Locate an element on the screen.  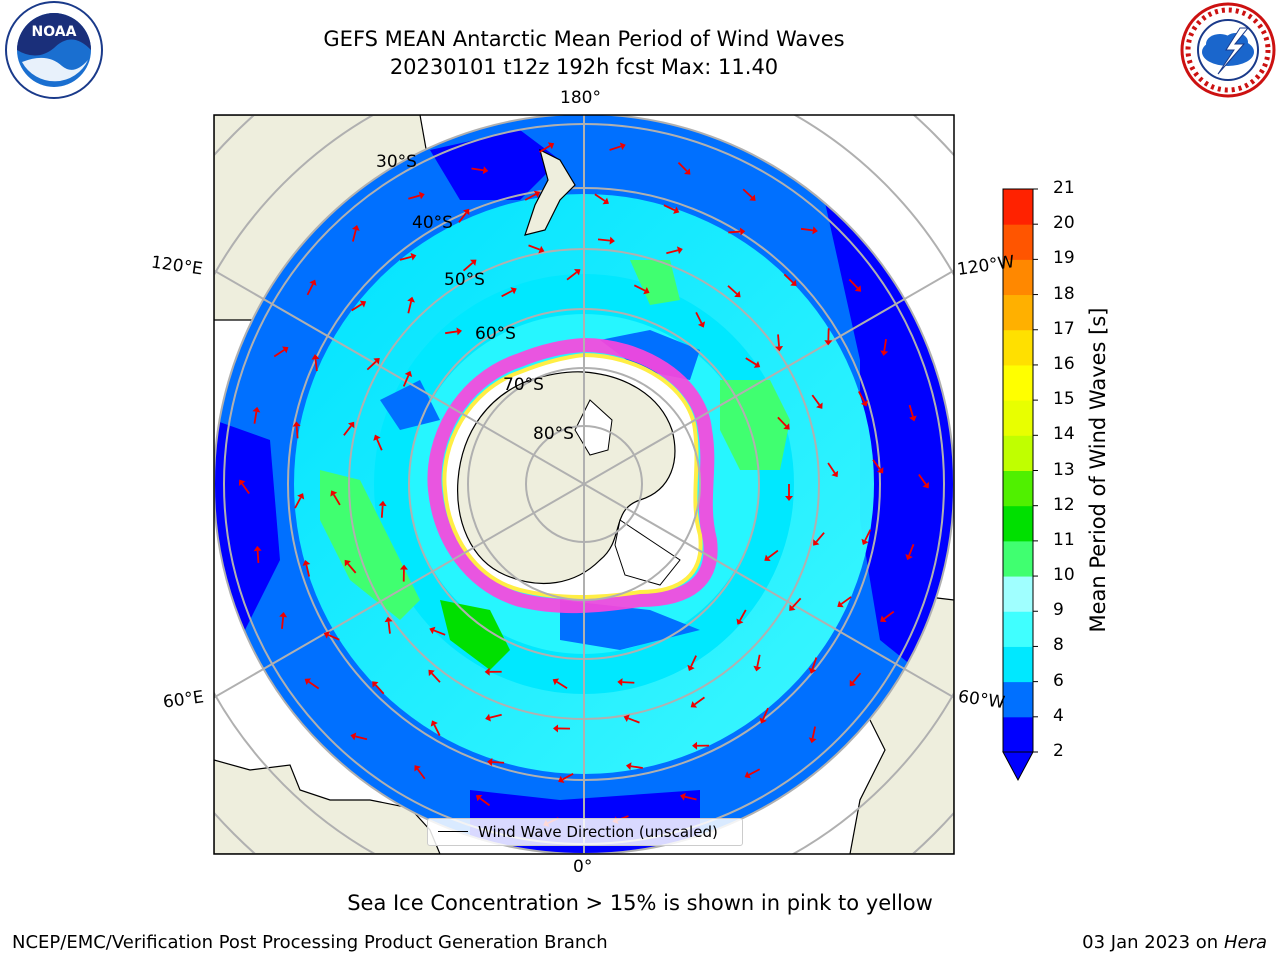
colorbar-tick-label: 4 is located at coordinates (1058, 715).